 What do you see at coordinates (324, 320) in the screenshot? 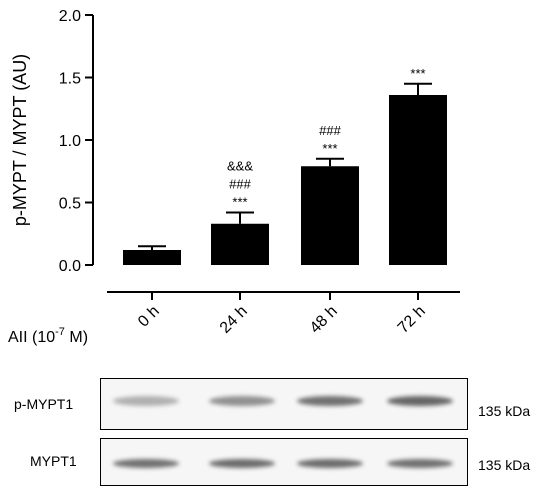
I see `x-tick-label: 48 h` at bounding box center [324, 320].